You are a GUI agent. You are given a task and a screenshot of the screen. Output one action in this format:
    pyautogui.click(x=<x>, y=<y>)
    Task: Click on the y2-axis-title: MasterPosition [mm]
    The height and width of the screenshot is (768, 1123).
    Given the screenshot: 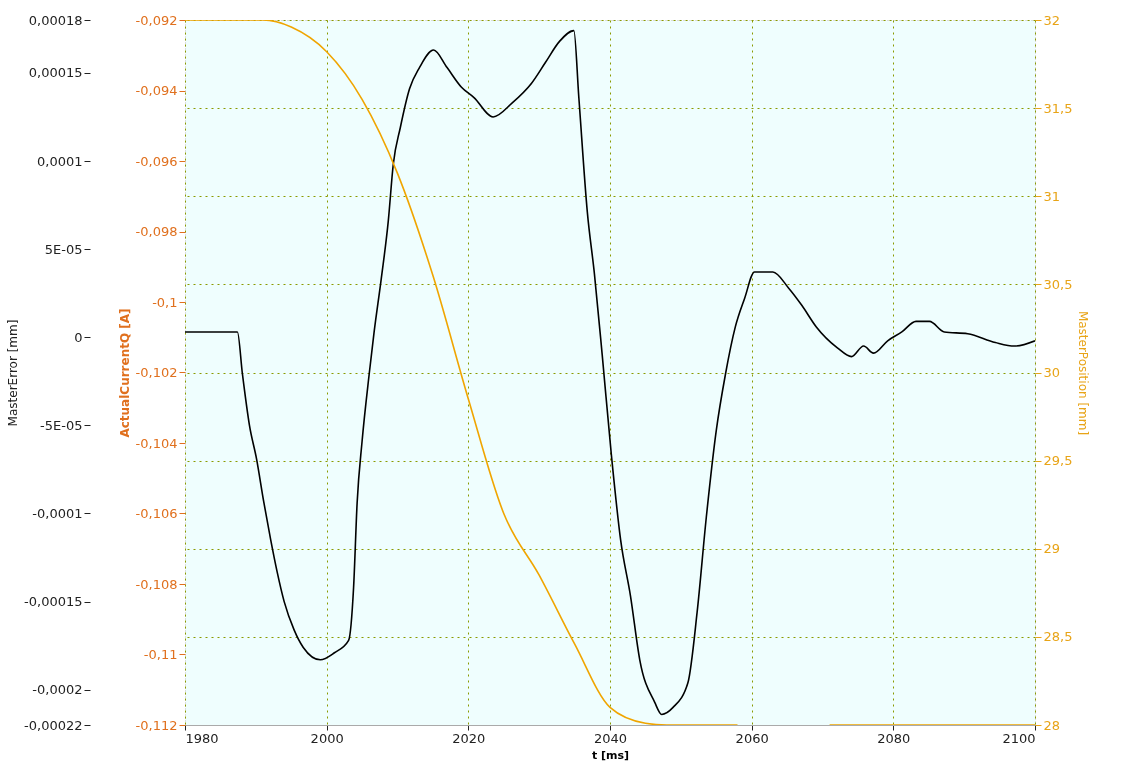 What is the action you would take?
    pyautogui.click(x=1083, y=373)
    